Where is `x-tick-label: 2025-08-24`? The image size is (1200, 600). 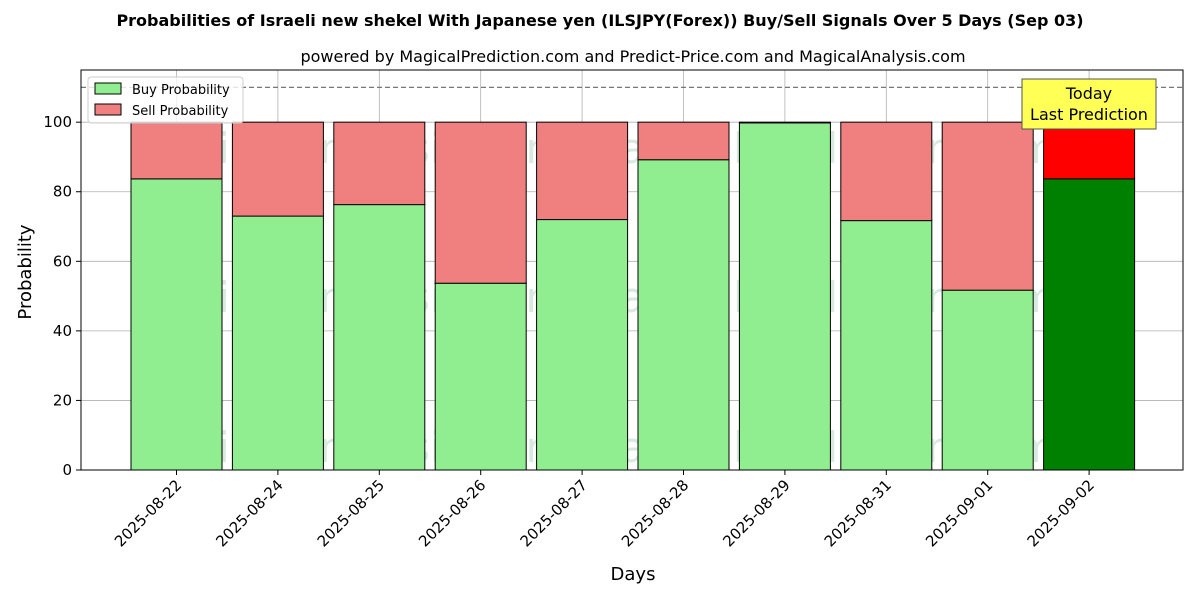 x-tick-label: 2025-08-24 is located at coordinates (249, 513).